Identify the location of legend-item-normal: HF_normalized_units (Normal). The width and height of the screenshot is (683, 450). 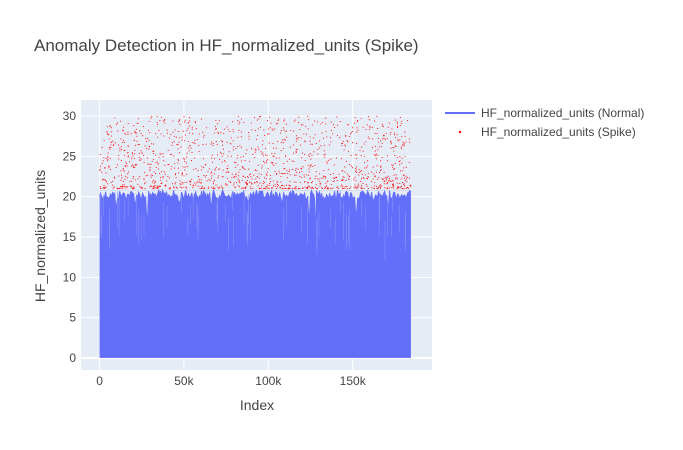
(544, 113).